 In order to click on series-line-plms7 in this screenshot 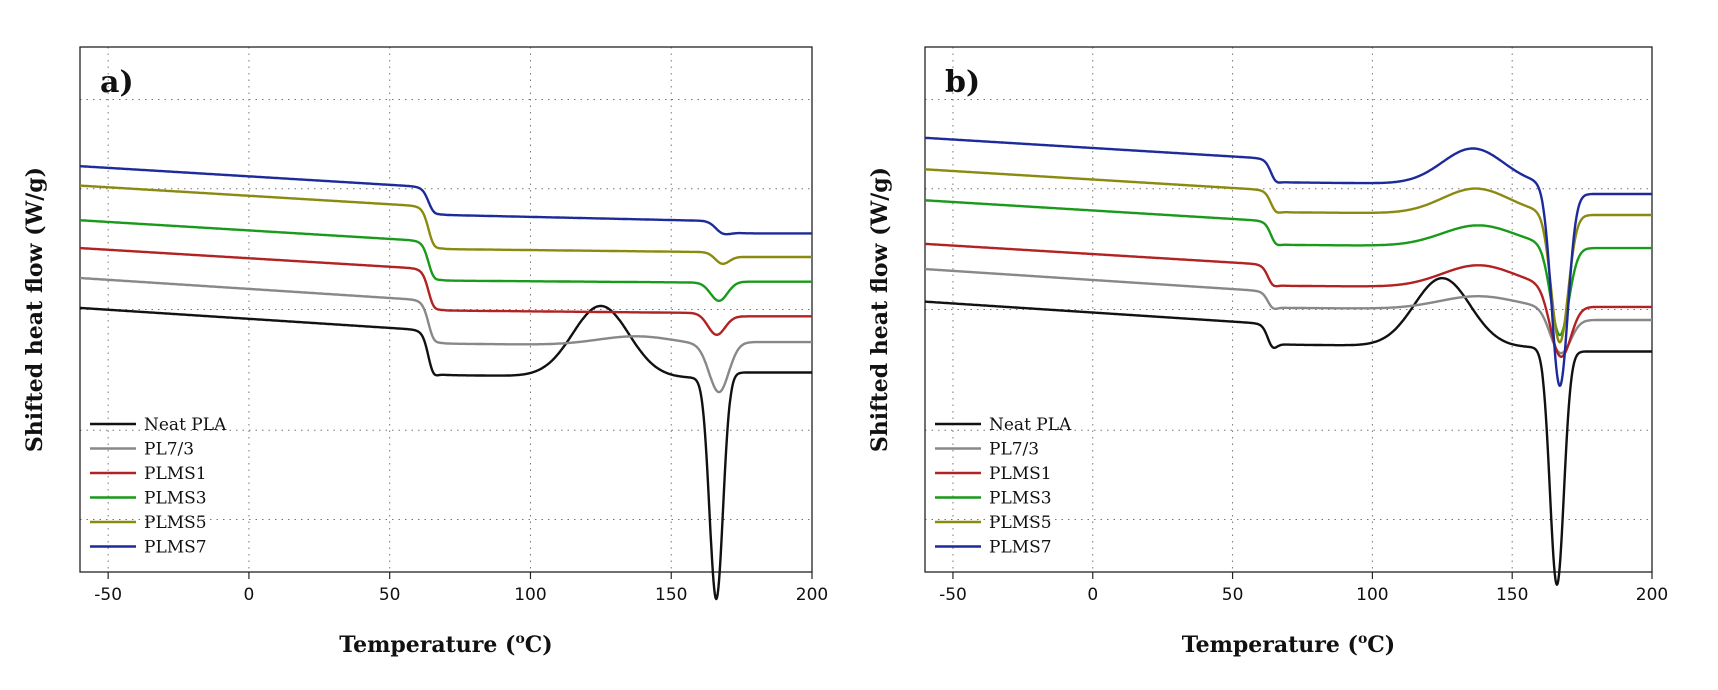, I will do `click(446, 200)`.